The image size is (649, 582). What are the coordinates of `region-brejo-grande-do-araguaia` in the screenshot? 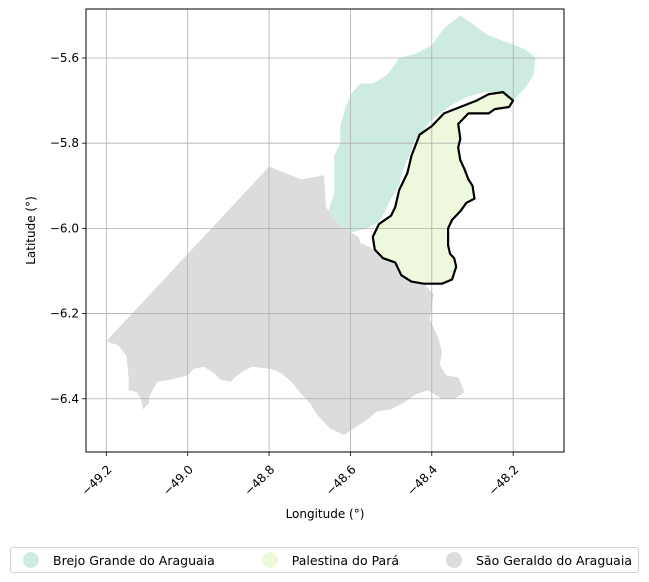 It's located at (432, 124).